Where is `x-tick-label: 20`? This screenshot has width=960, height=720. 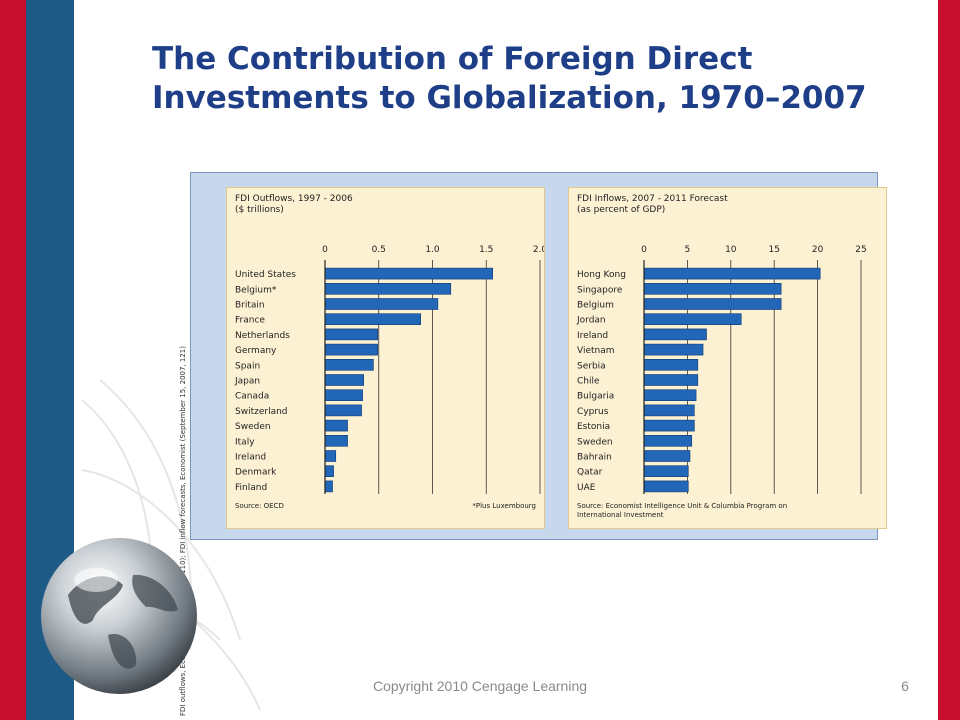
x-tick-label: 20 is located at coordinates (818, 250).